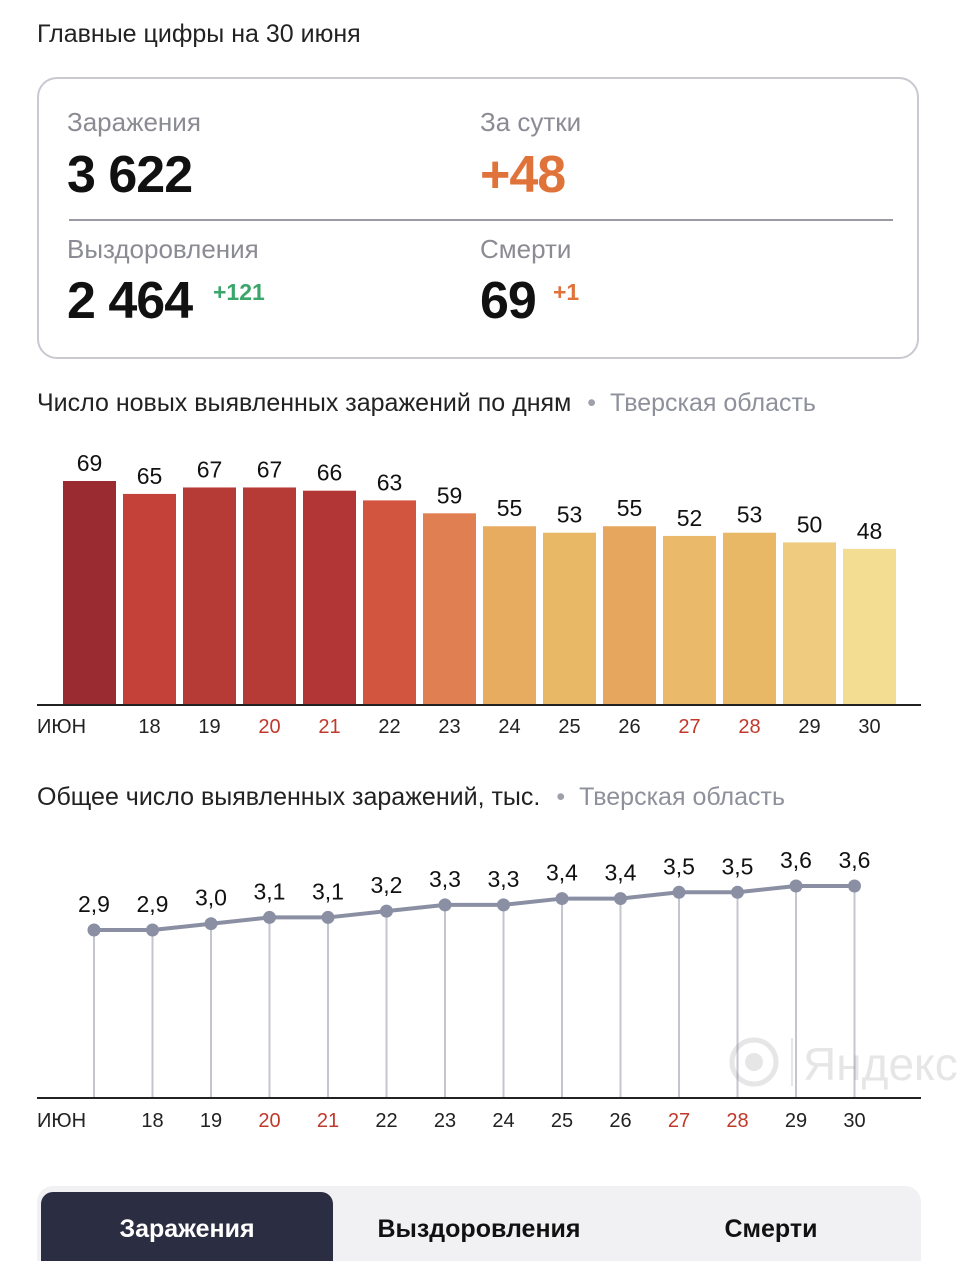  Describe the element at coordinates (479, 1229) in the screenshot. I see `tab-recoveries: Выздоровления` at that location.